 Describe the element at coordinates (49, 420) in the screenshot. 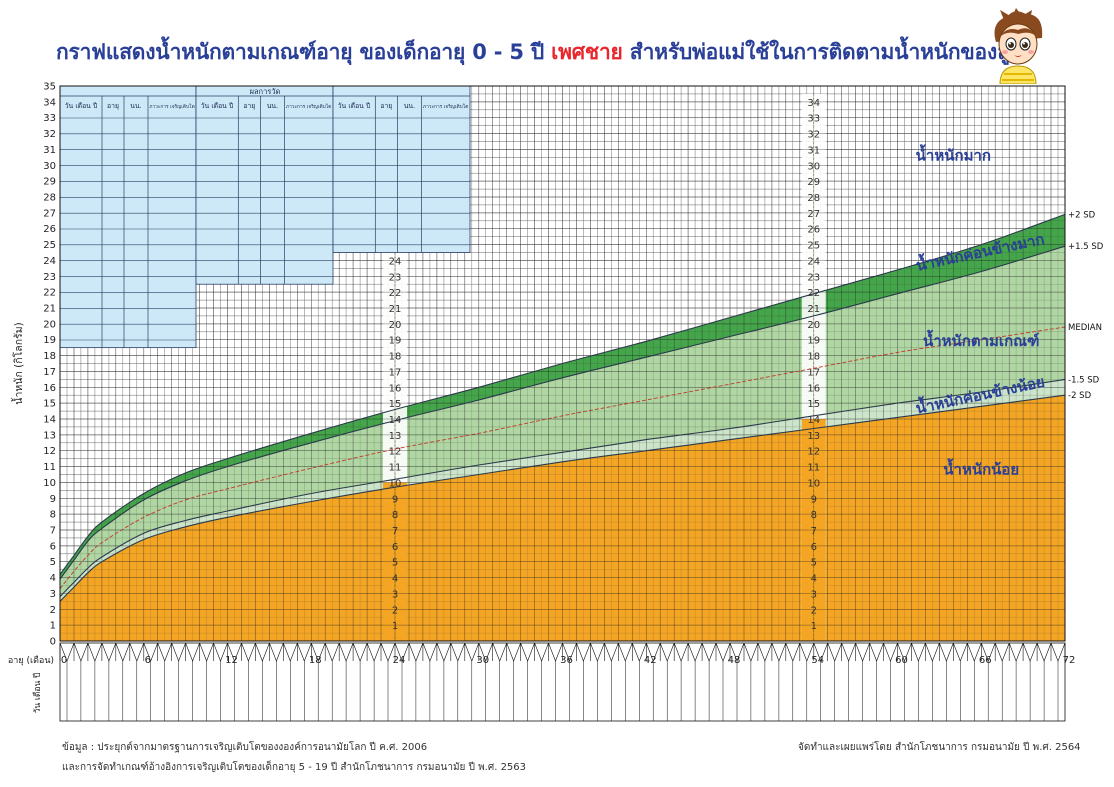

I see `y-tick-14: 14` at that location.